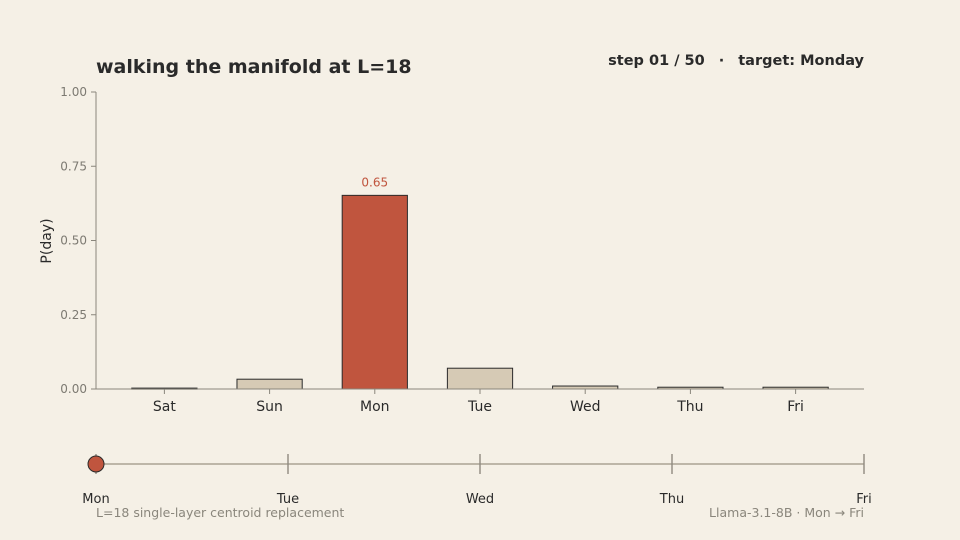  Describe the element at coordinates (287, 499) in the screenshot. I see `timeline-label-tue: Tue` at that location.